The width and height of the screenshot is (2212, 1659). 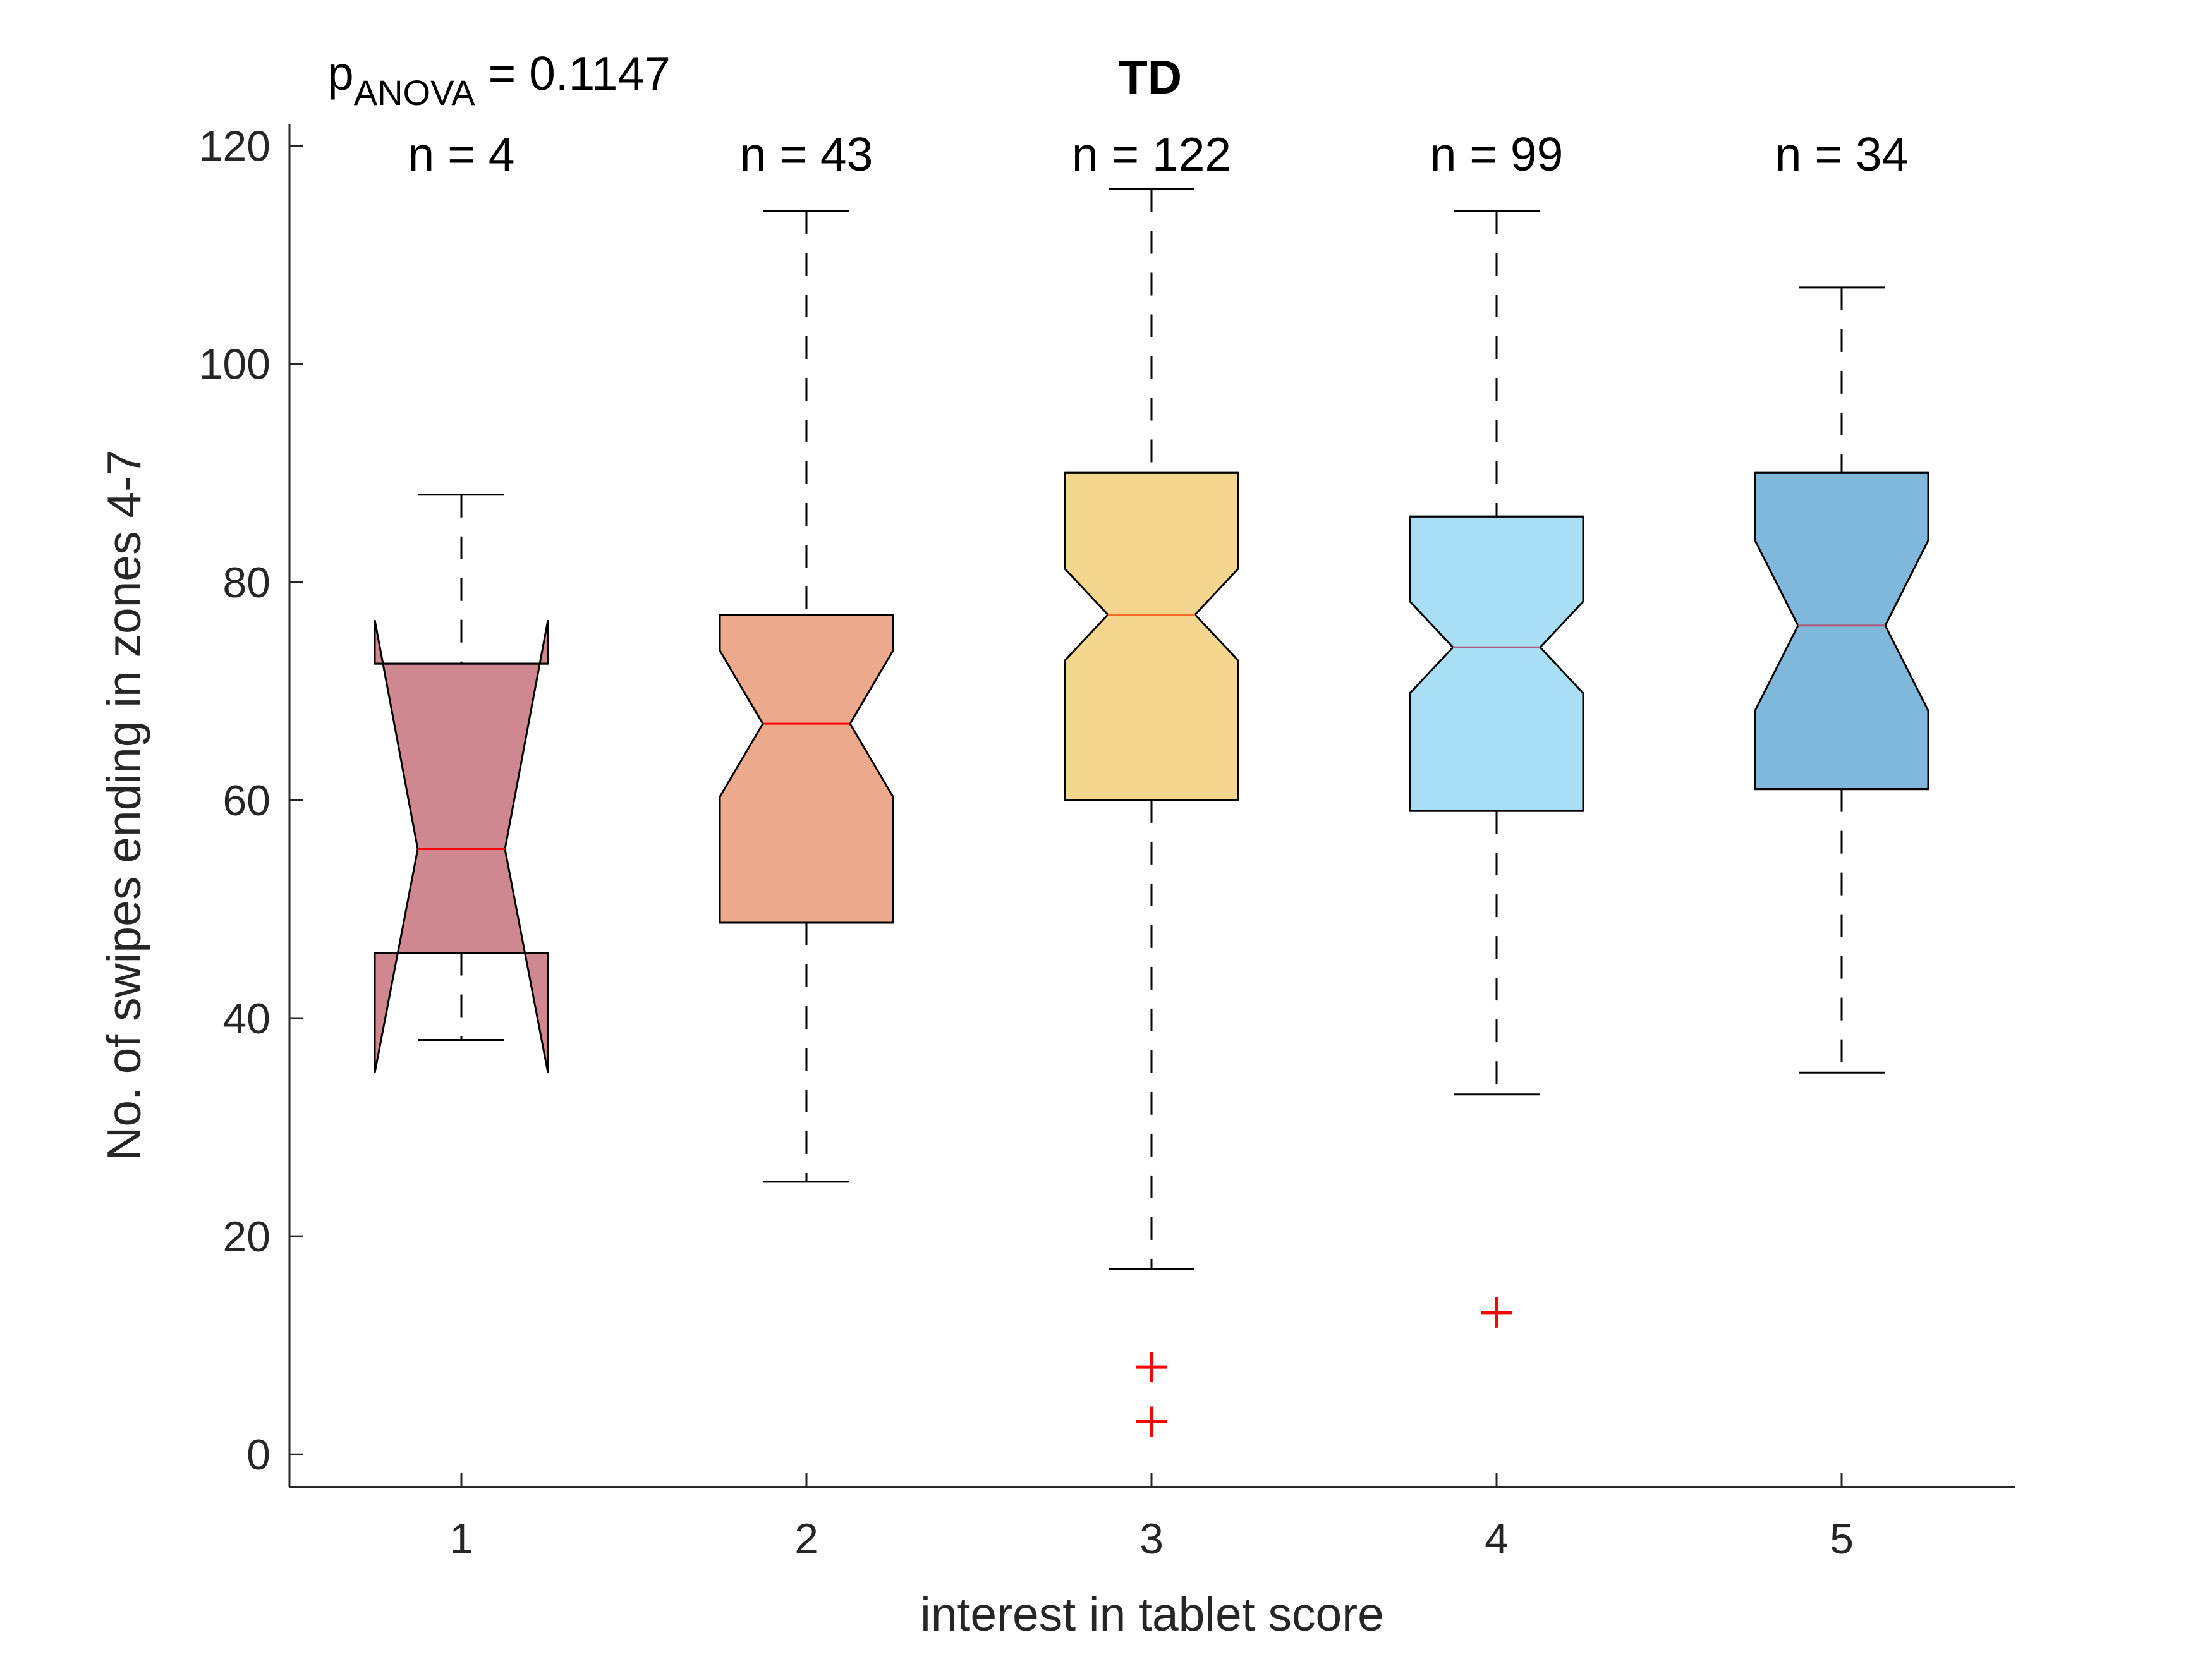 I want to click on n-label: n = 43, so click(x=806, y=154).